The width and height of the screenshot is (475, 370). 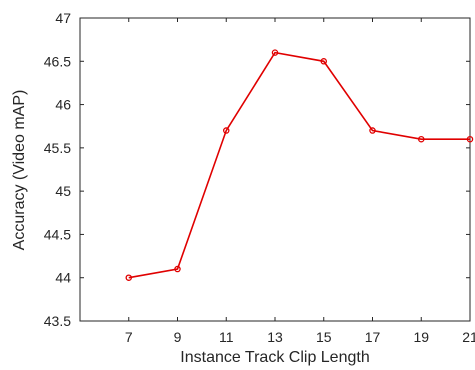 I want to click on x-tick-label: 13, so click(x=275, y=337).